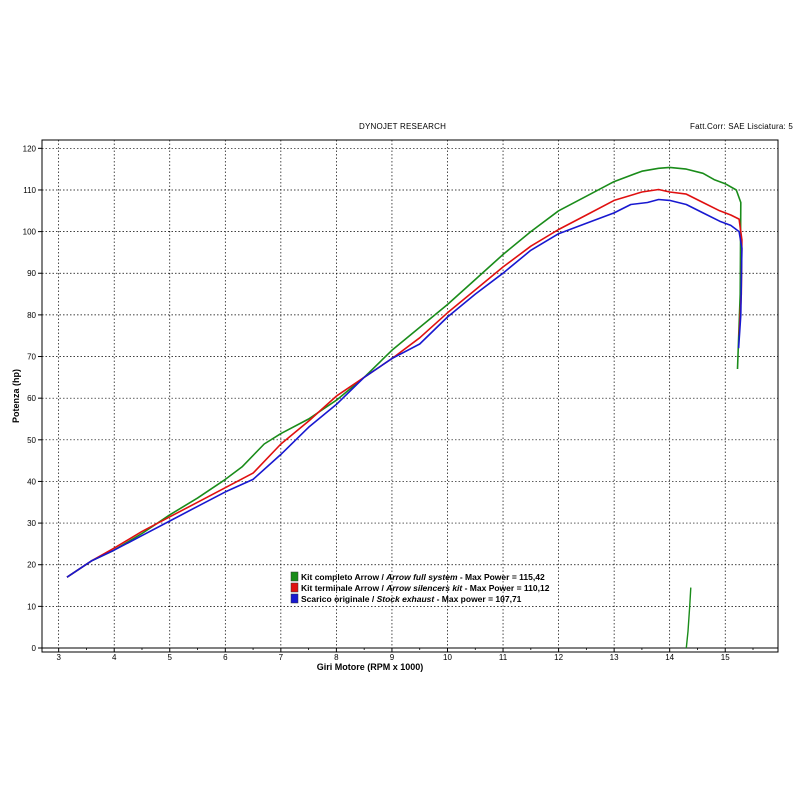  Describe the element at coordinates (558, 657) in the screenshot. I see `x-tick-label-9: 12` at that location.